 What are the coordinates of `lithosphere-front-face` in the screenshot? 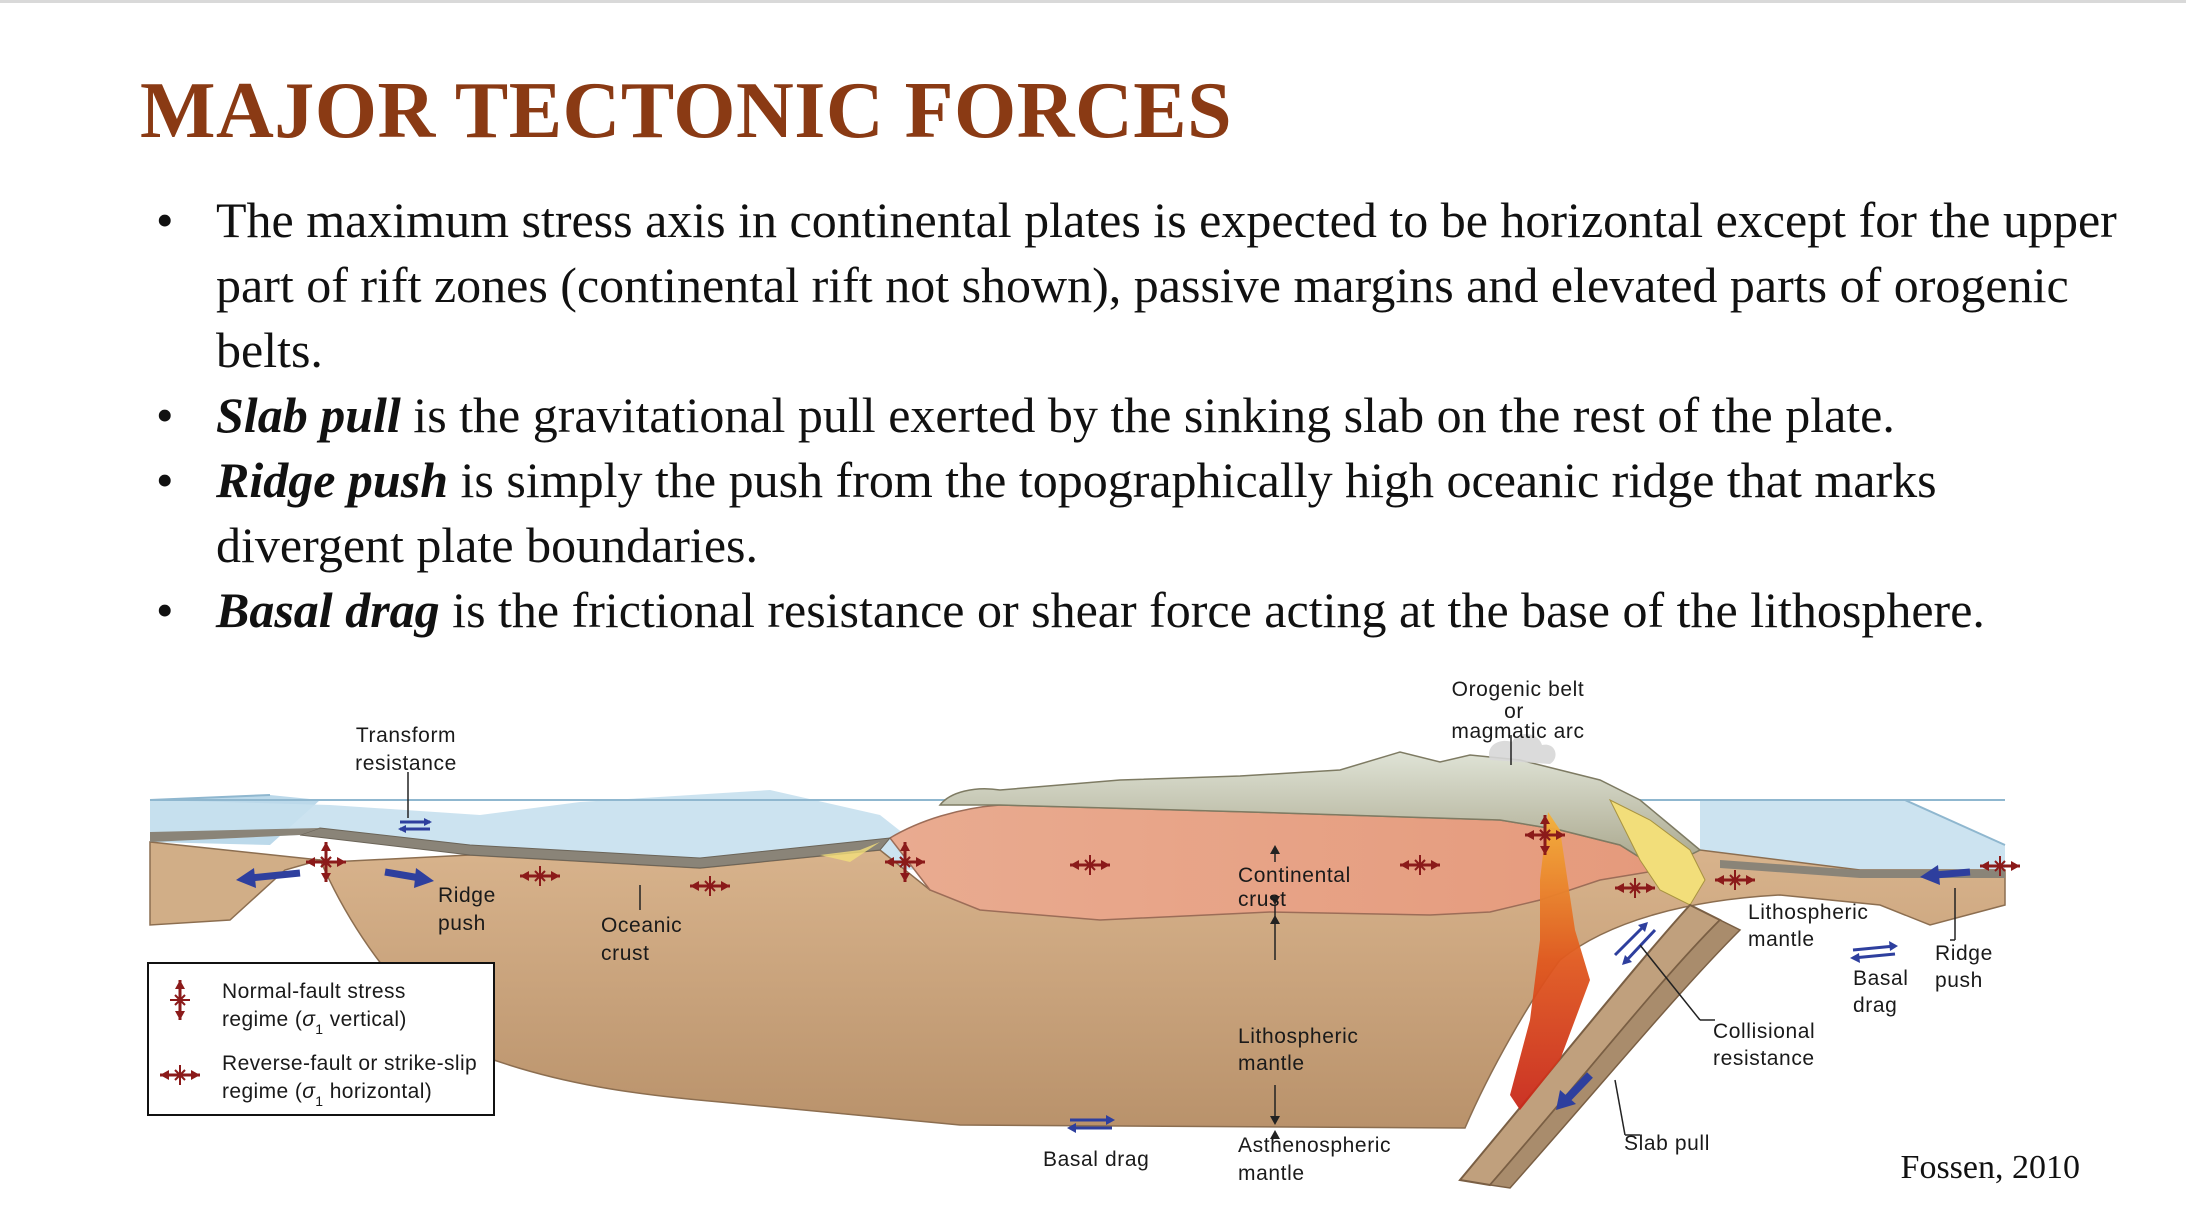 It's located at (235, 883).